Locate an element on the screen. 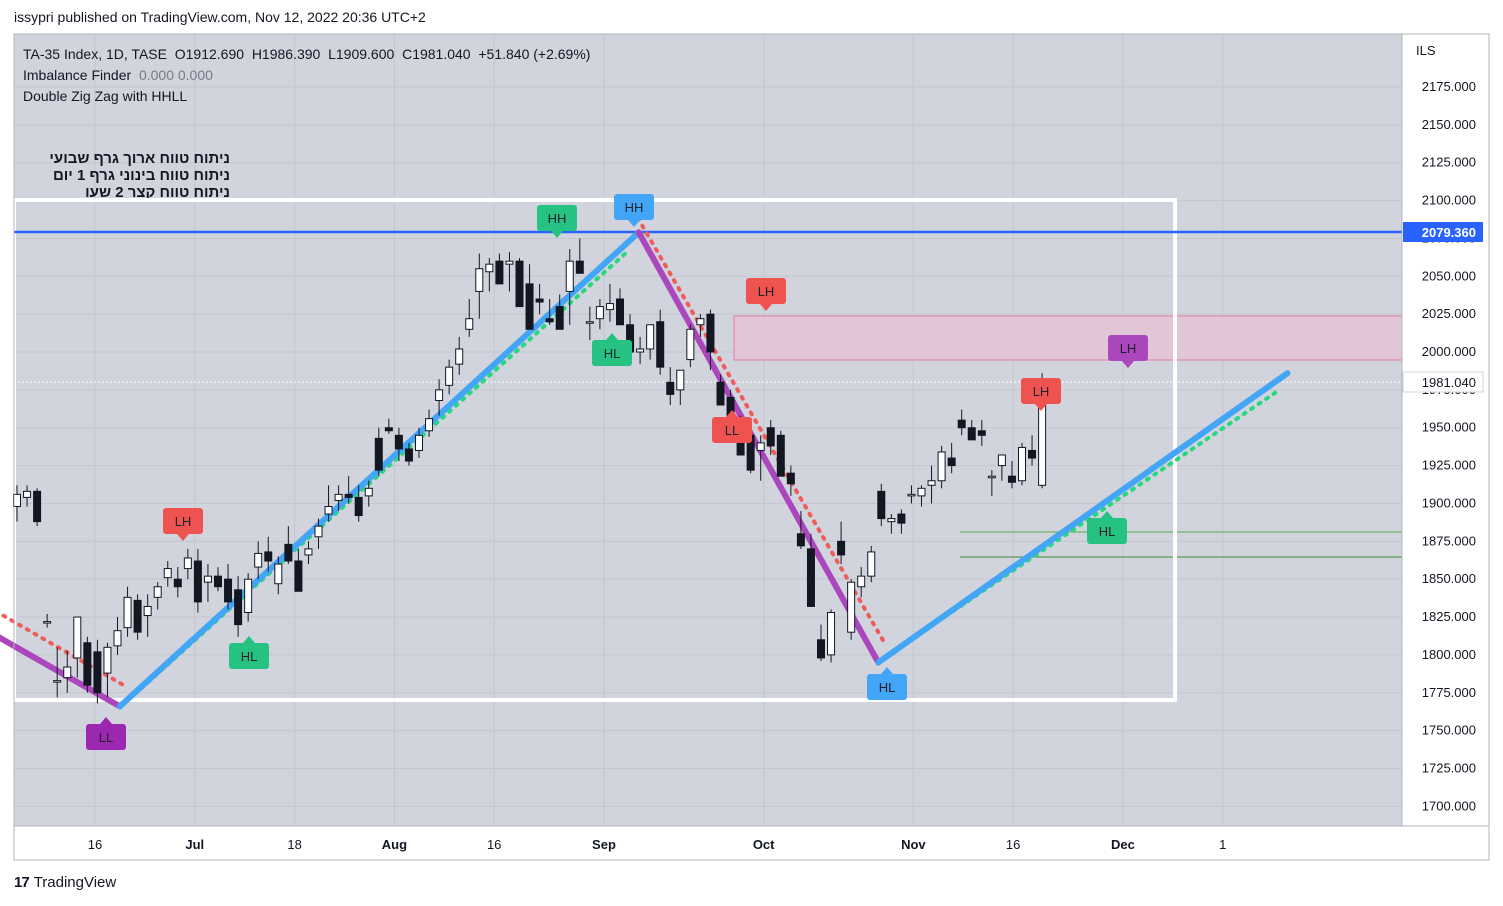 The image size is (1503, 906). x-tick-label: Jul is located at coordinates (194, 844).